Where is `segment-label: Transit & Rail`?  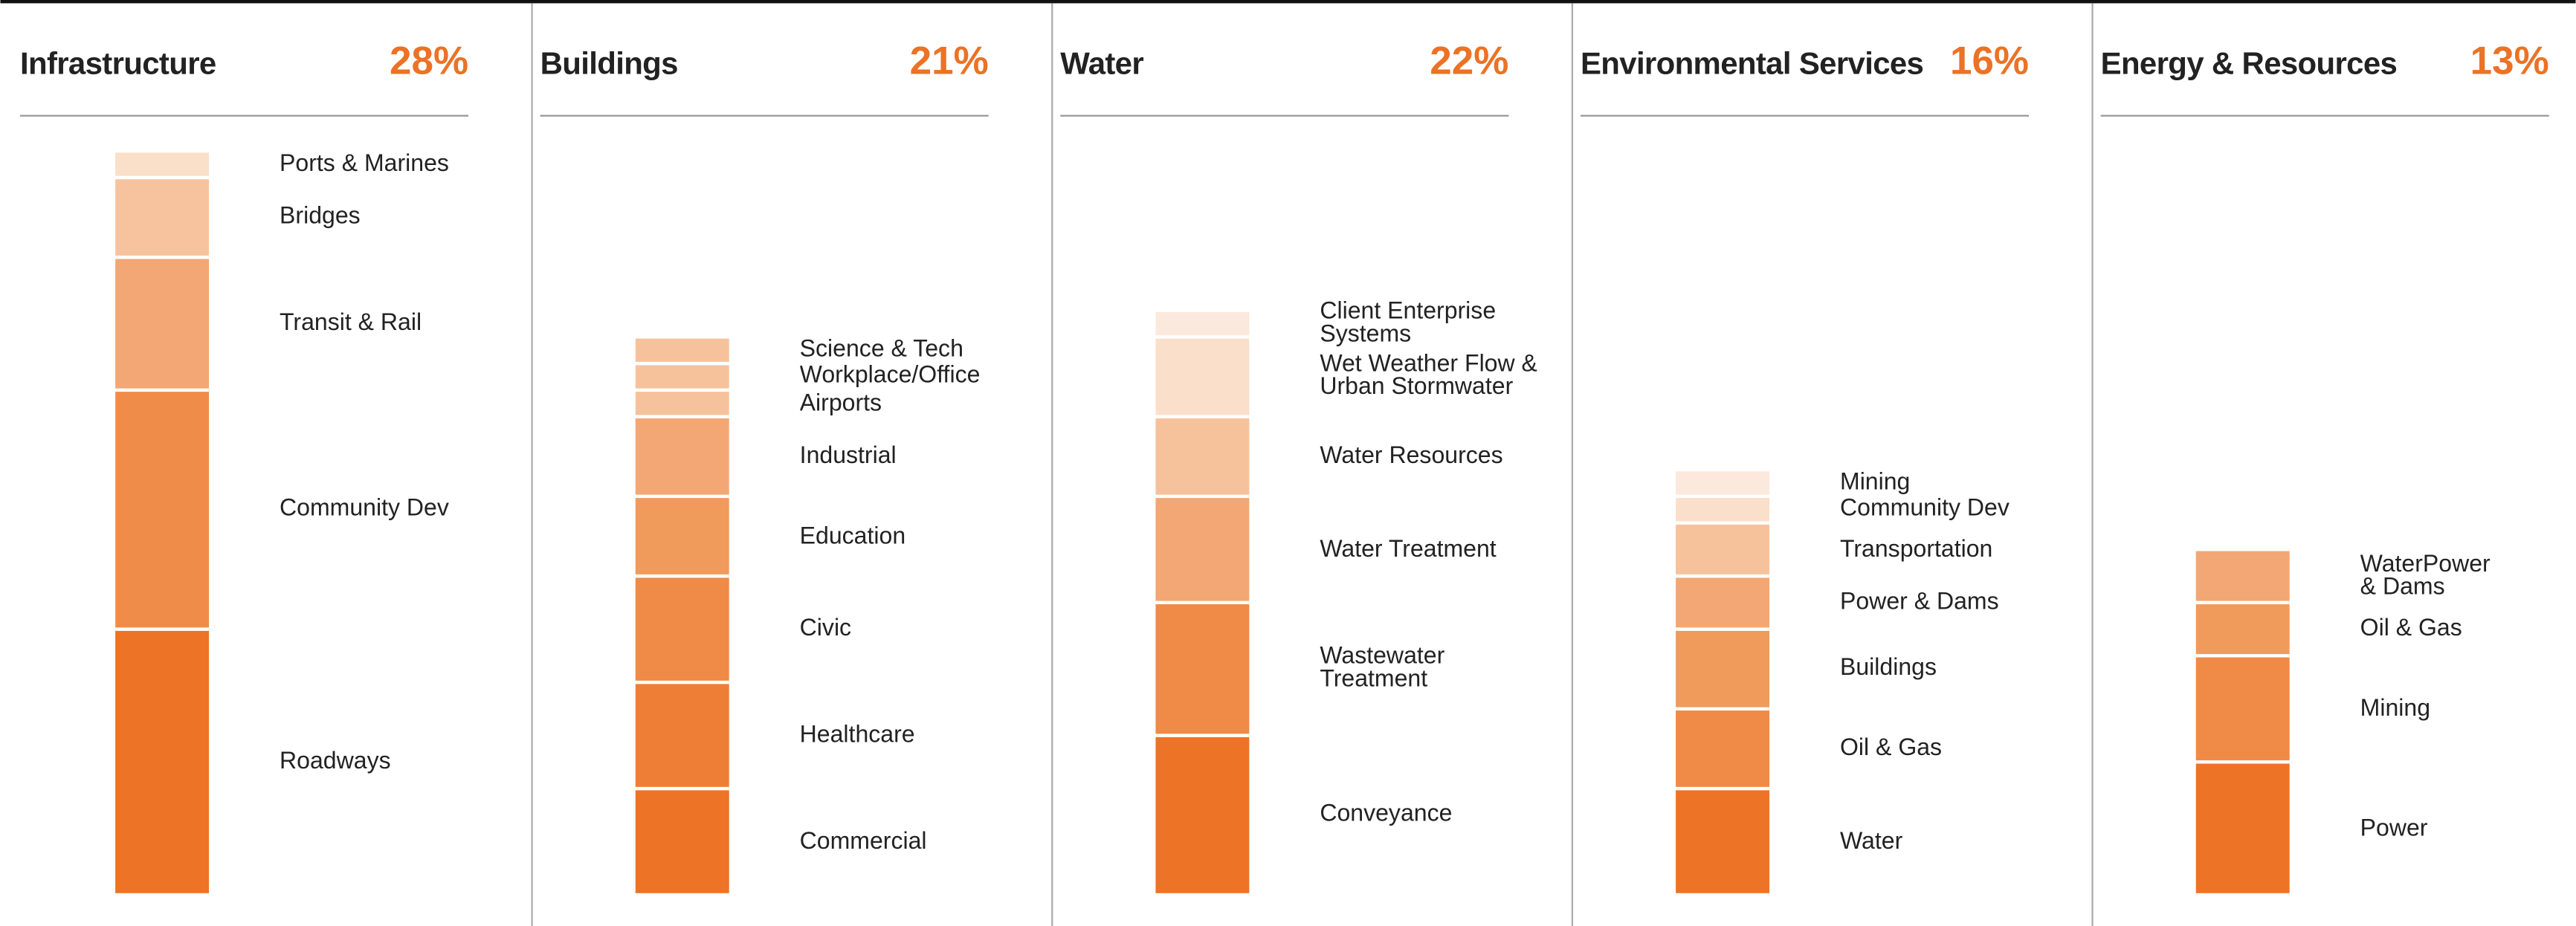 segment-label: Transit & Rail is located at coordinates (351, 323).